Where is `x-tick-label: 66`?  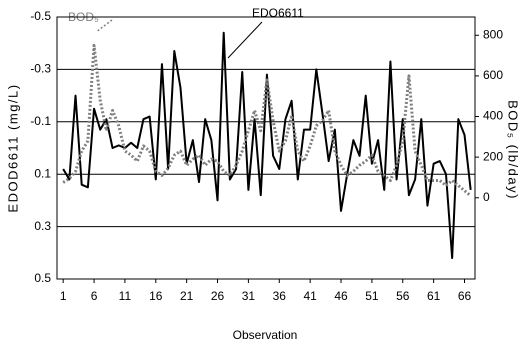 x-tick-label: 66 is located at coordinates (465, 296).